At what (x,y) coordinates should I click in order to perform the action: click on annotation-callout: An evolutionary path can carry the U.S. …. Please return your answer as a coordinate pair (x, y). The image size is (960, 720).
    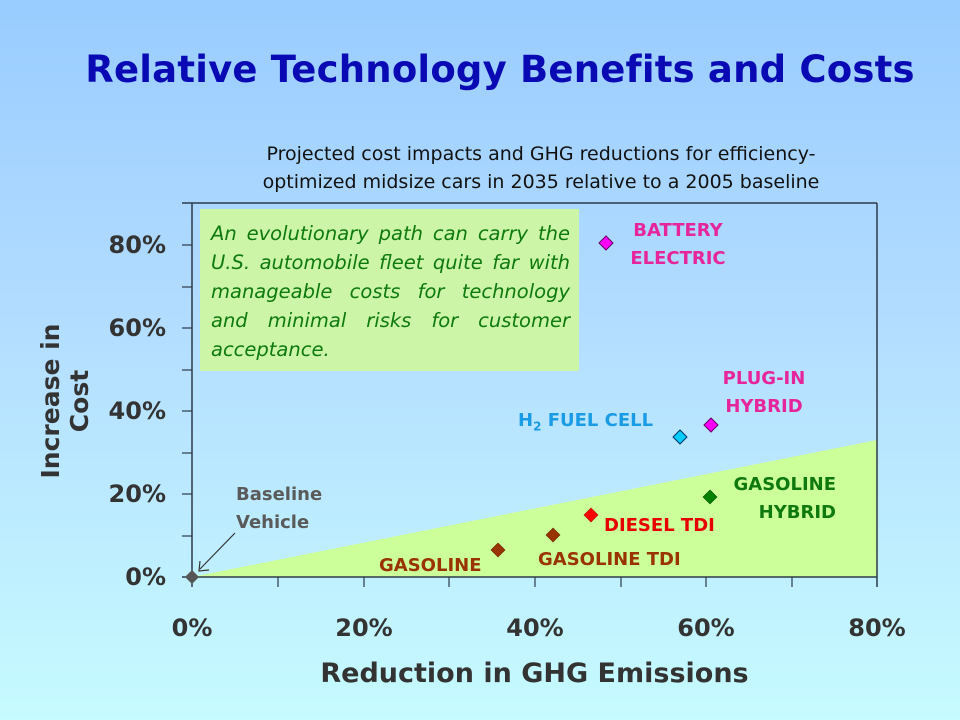
    Looking at the image, I should click on (389, 290).